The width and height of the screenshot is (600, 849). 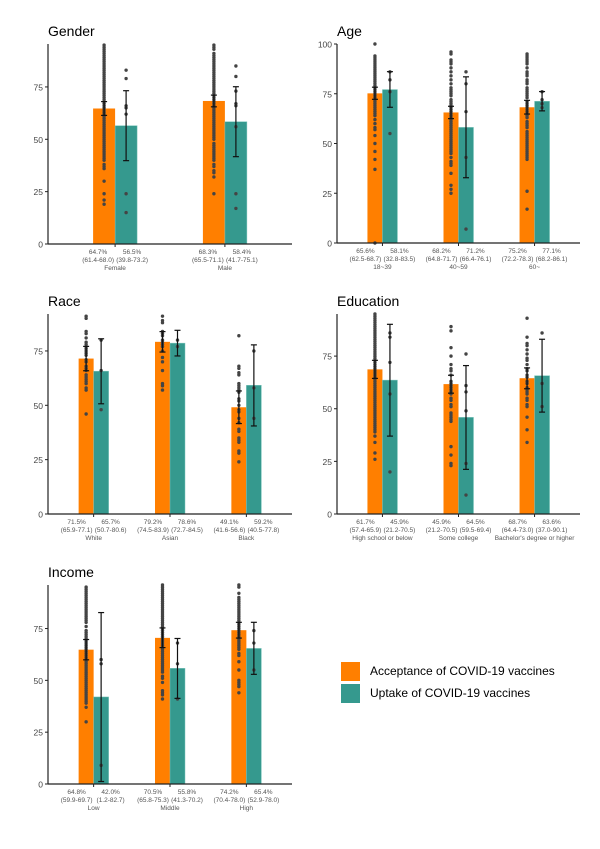 What do you see at coordinates (187, 800) in the screenshot?
I see `data-label-uptake-ci: (41.3-70.2)` at bounding box center [187, 800].